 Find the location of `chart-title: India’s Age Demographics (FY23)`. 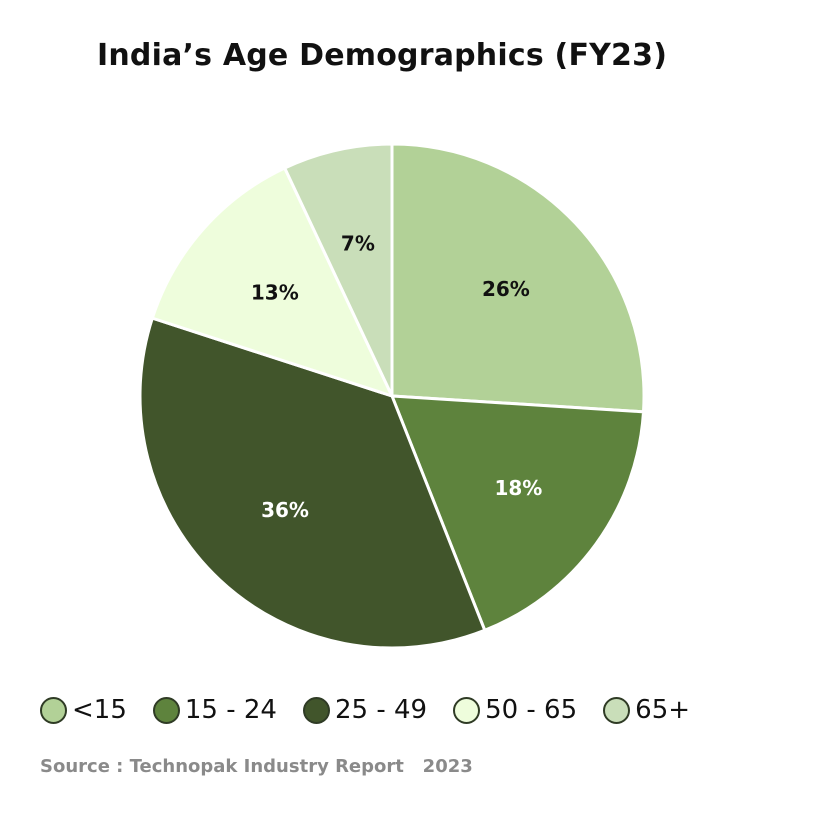

chart-title: India’s Age Demographics (FY23) is located at coordinates (382, 55).